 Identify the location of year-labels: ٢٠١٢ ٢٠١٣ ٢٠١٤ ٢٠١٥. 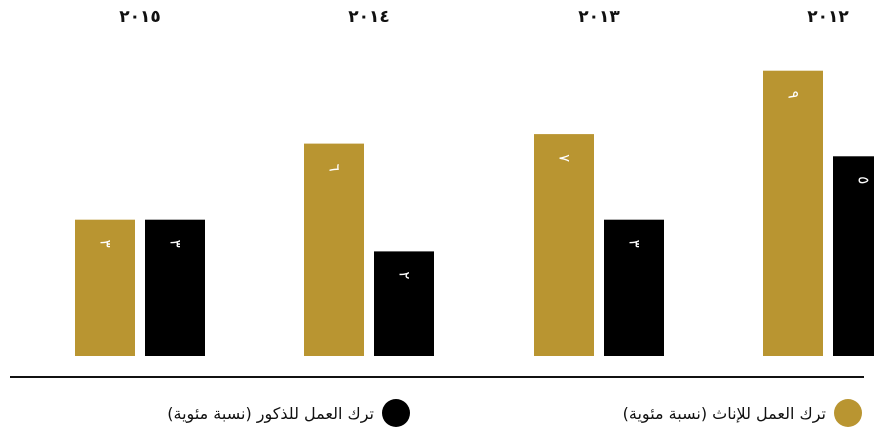
(484, 17).